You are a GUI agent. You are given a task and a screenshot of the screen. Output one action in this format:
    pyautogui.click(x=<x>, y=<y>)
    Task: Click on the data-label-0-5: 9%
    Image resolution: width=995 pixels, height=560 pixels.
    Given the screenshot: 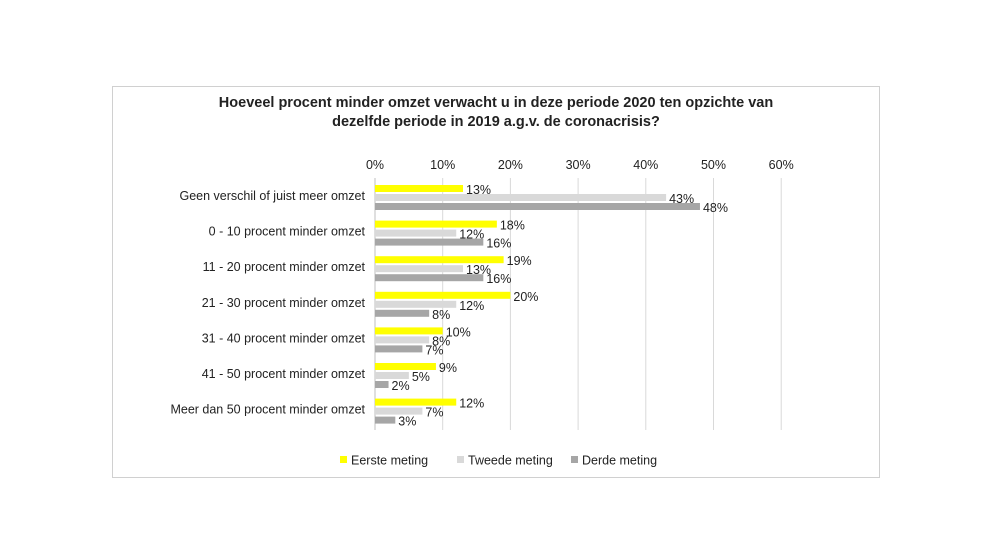 What is the action you would take?
    pyautogui.click(x=448, y=368)
    